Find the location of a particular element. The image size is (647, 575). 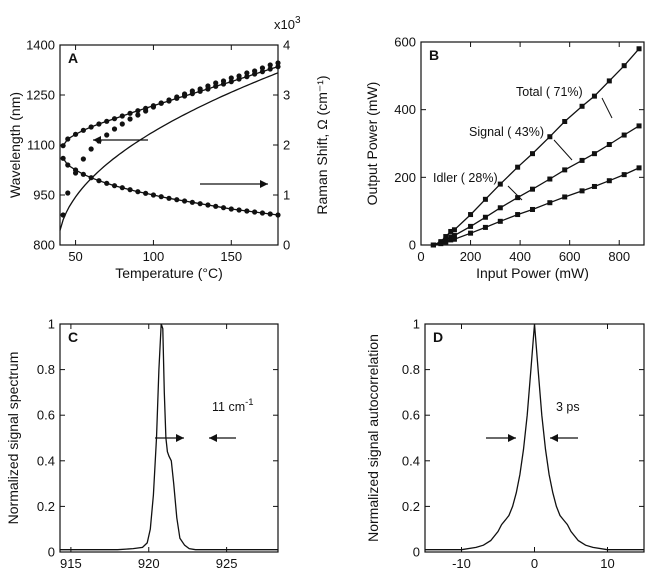

x-tick-label: -10 is located at coordinates (461, 563).